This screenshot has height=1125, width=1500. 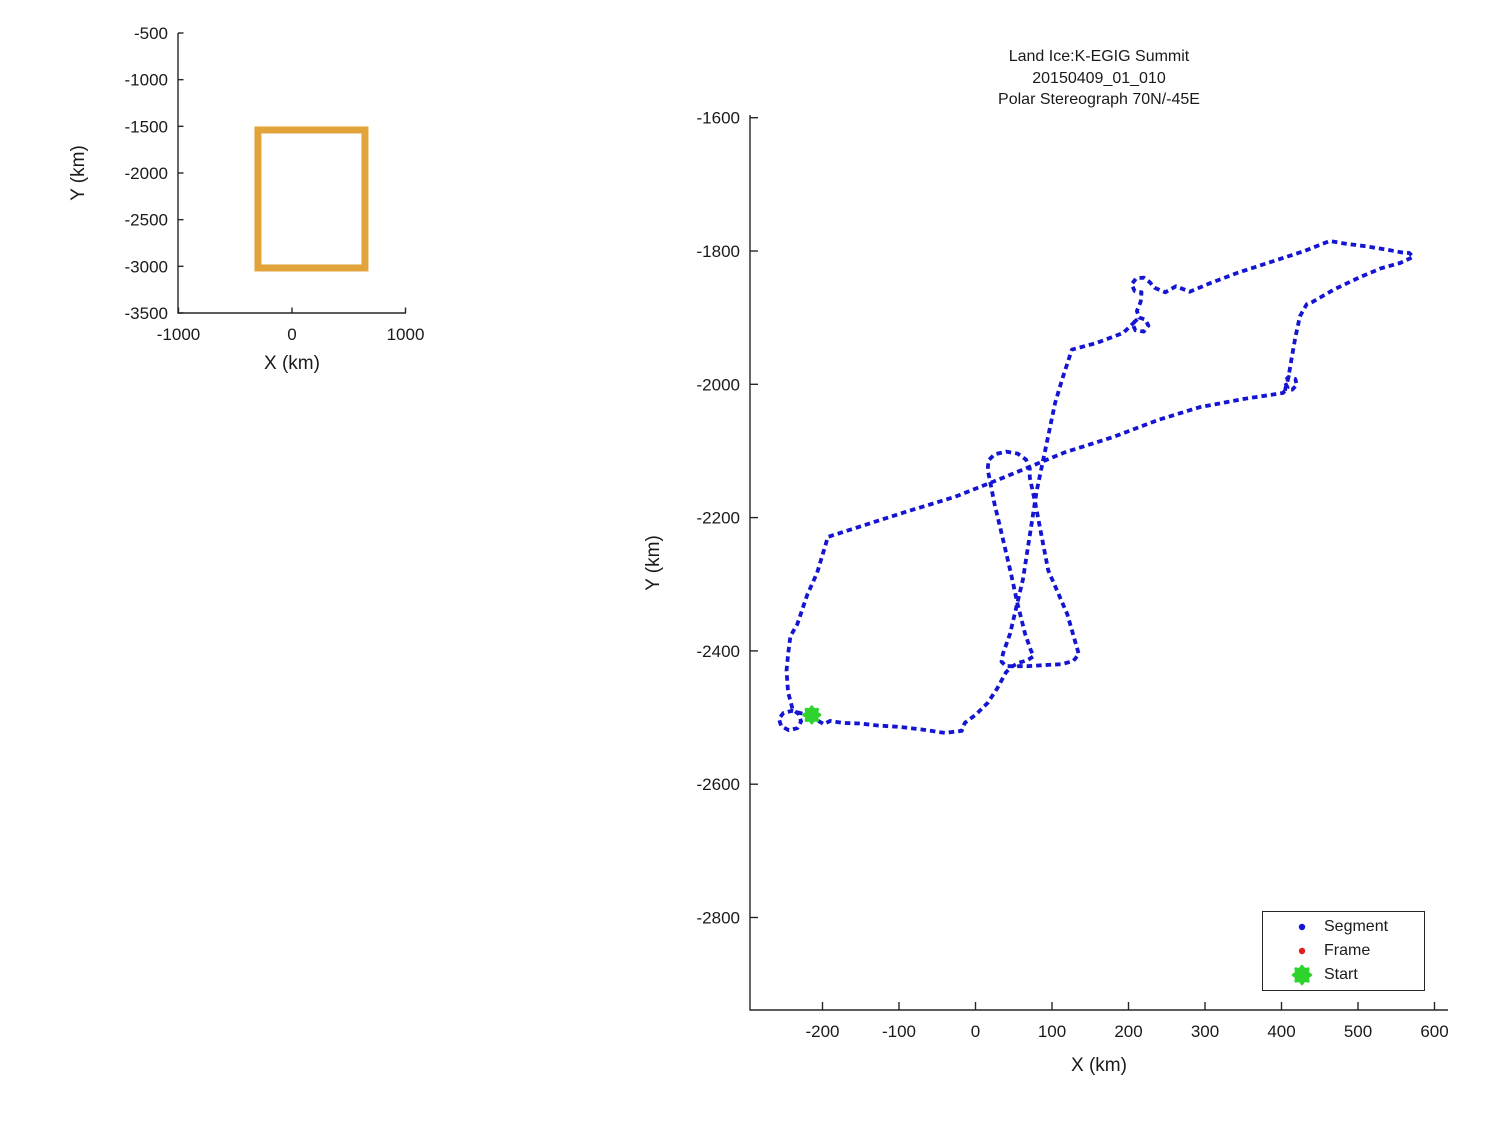 I want to click on svg-text: -3500, so click(x=146, y=313).